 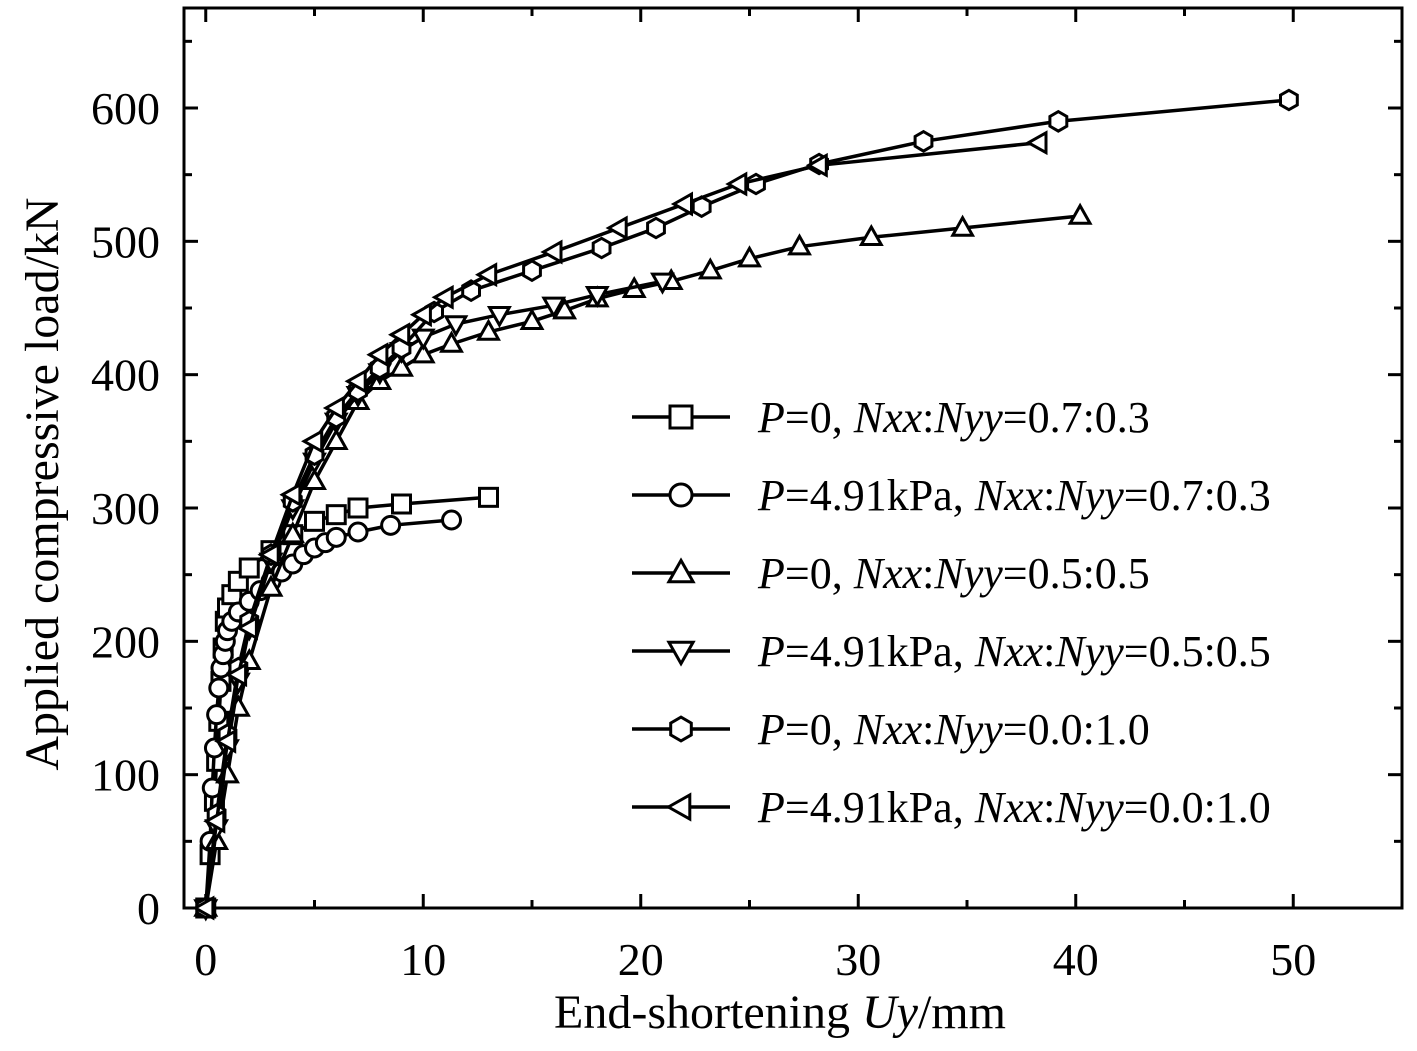 I want to click on legend-item: P=4.91kPa, Nxx:Nyy=0.0:1.0, so click(x=951, y=807).